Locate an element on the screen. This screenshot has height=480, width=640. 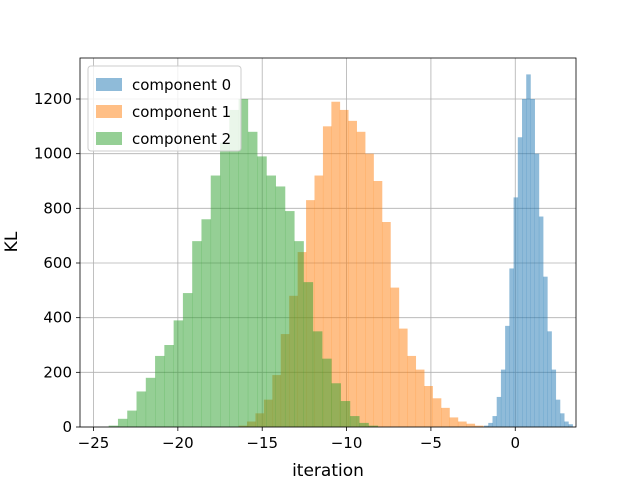
x-tick-label: −10 is located at coordinates (347, 443).